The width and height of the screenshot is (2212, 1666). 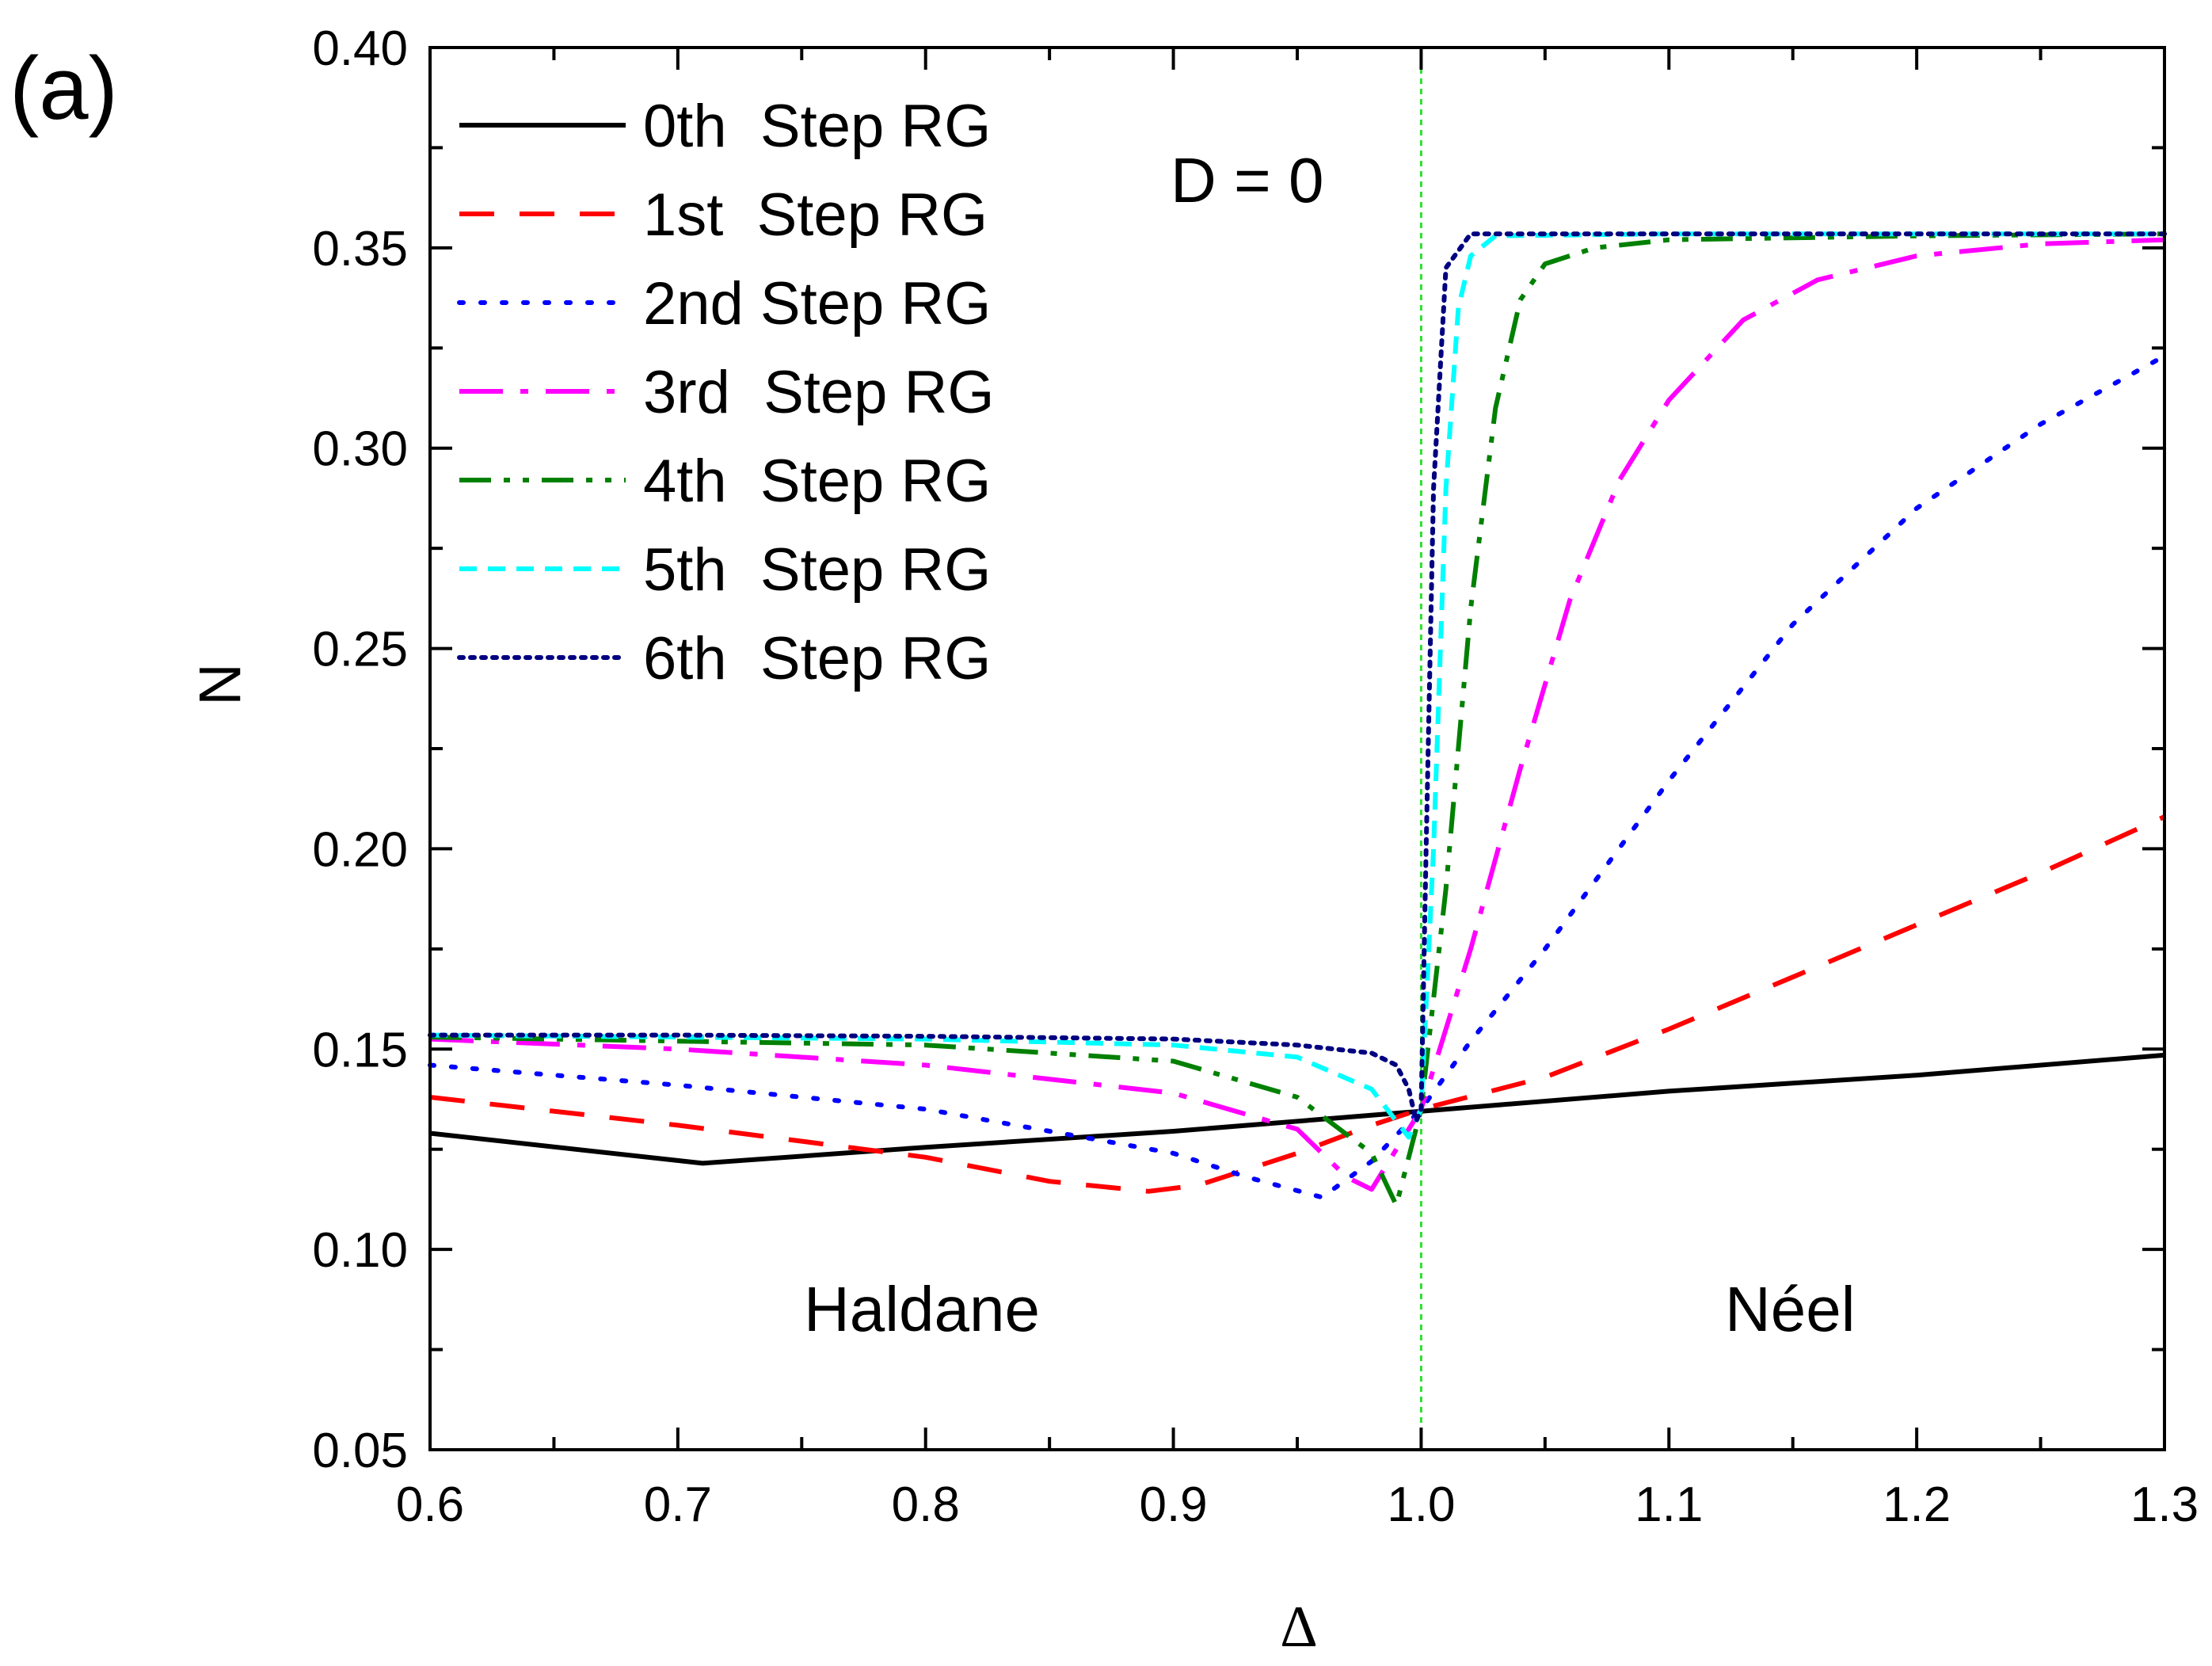 I want to click on y-tick-label: 0.30, so click(x=360, y=449).